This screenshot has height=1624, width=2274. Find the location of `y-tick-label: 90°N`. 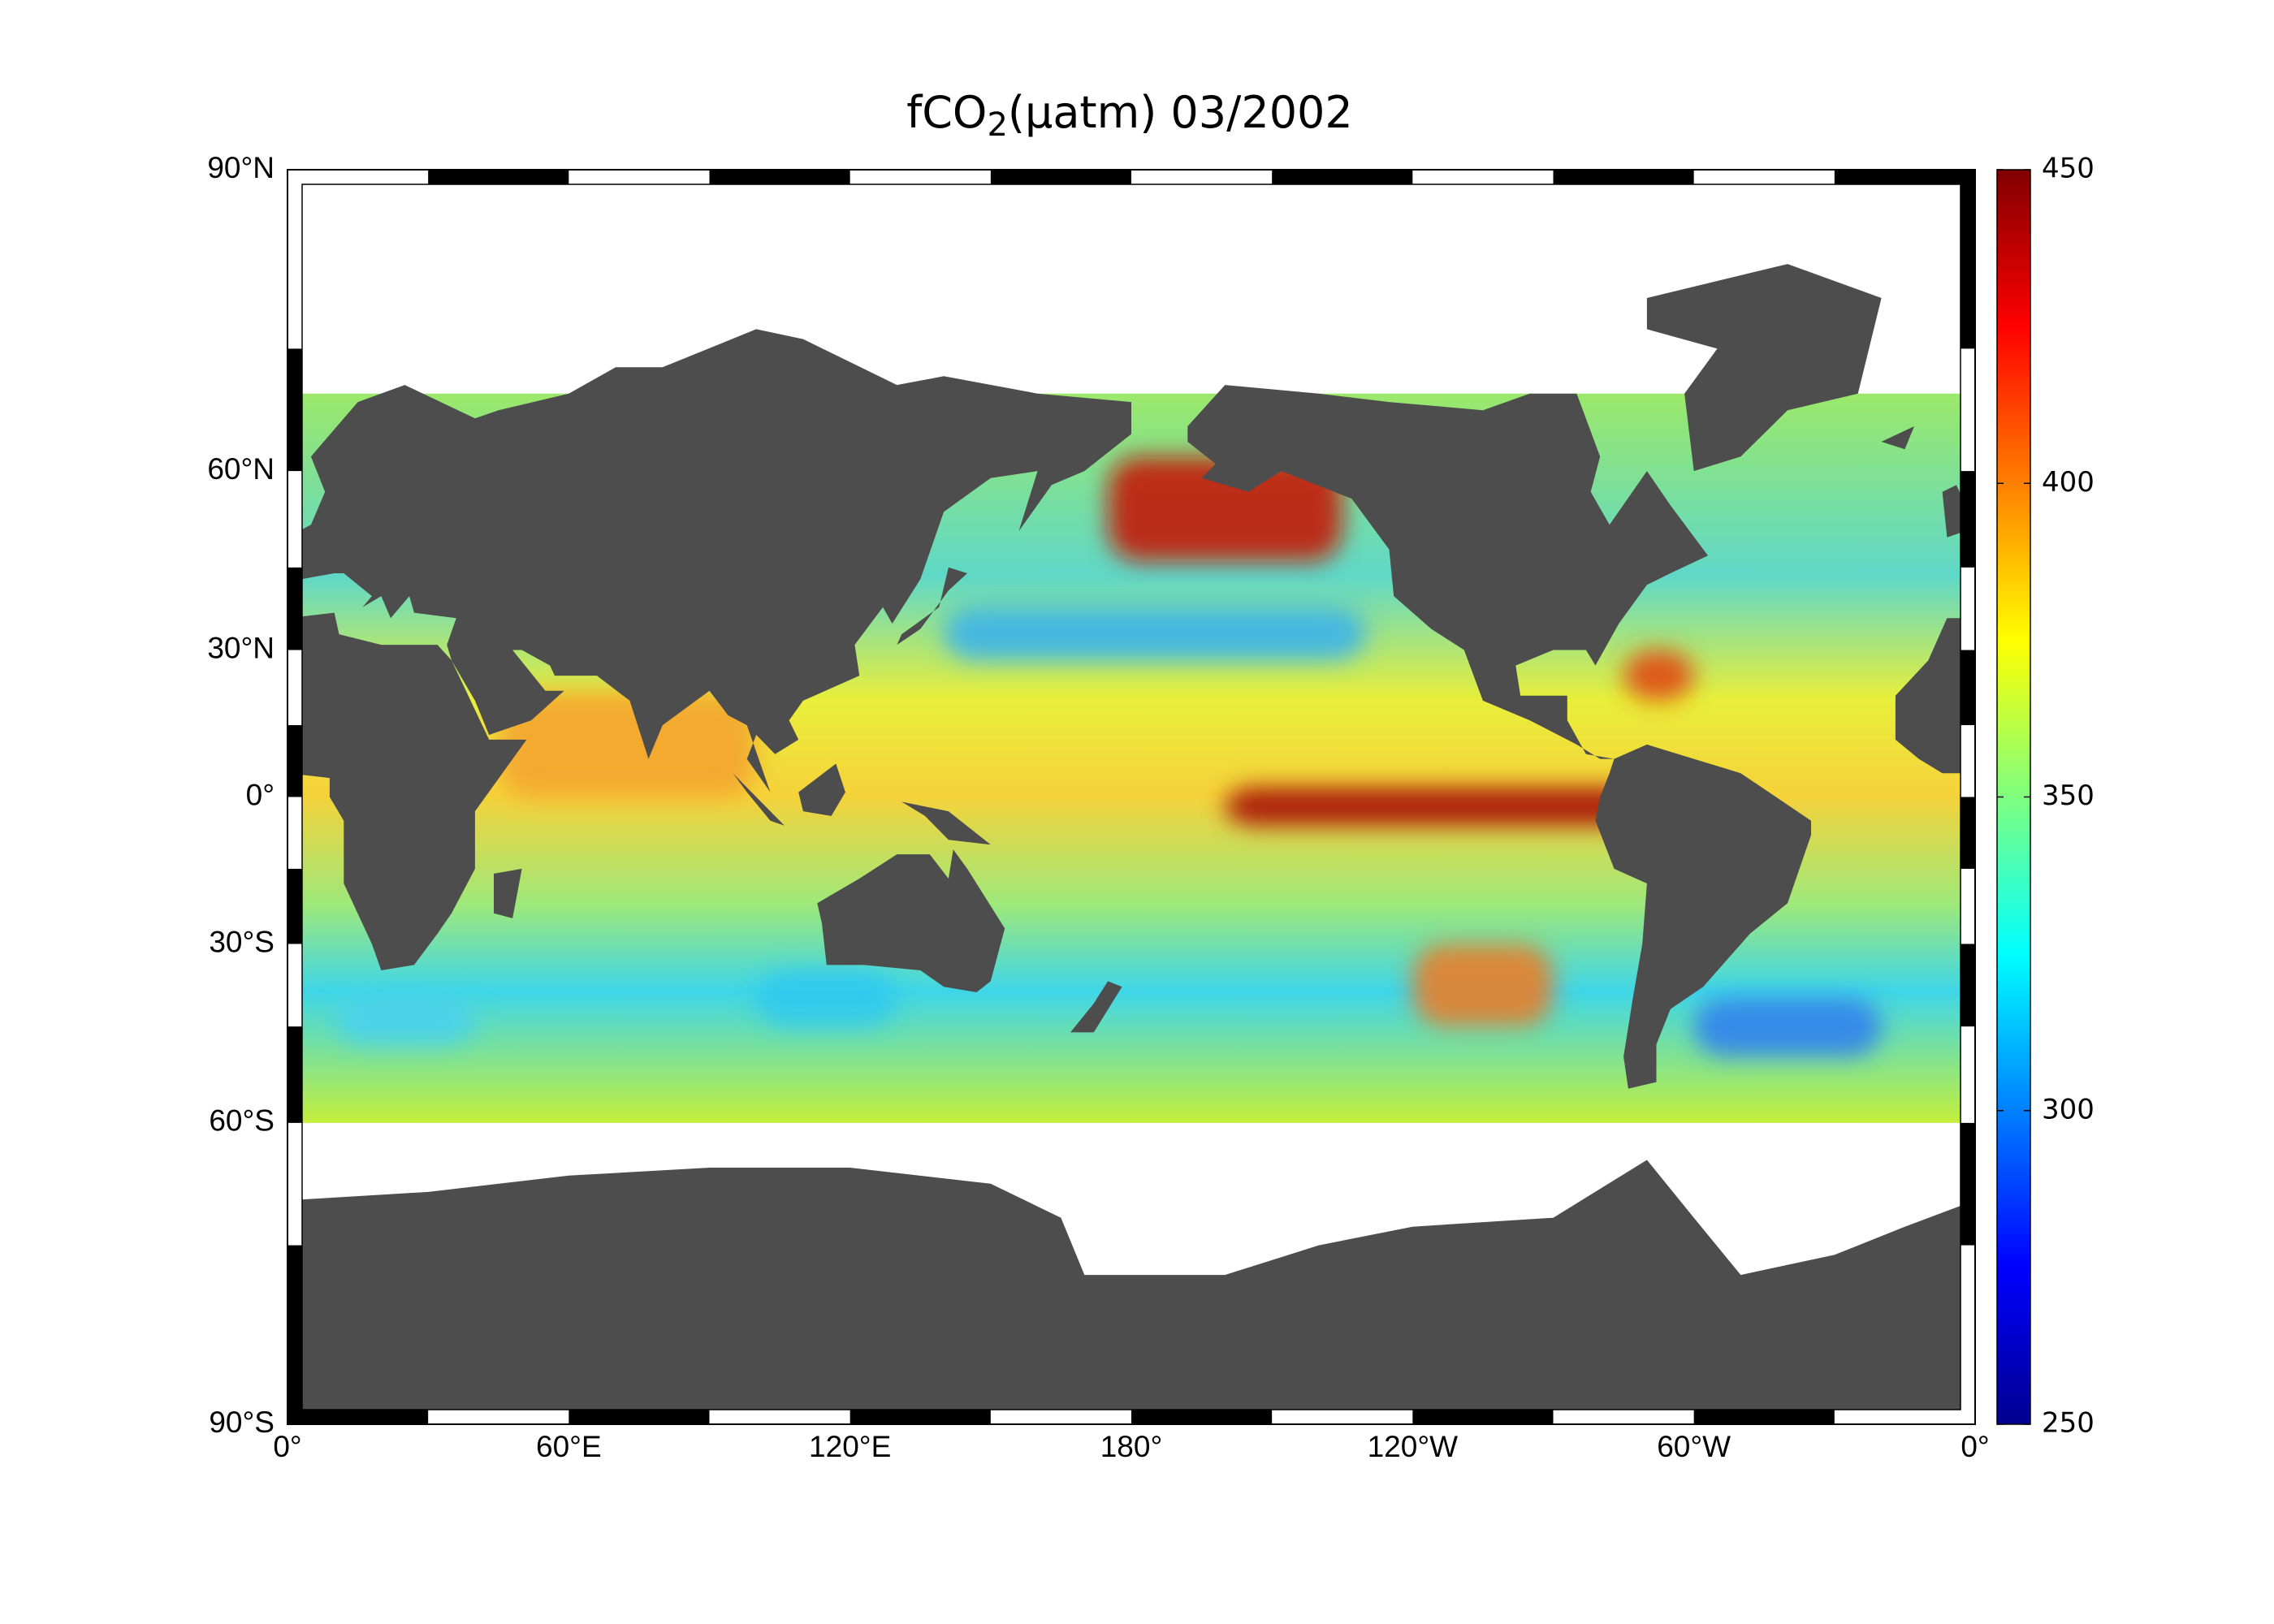

y-tick-label: 90°N is located at coordinates (241, 167).